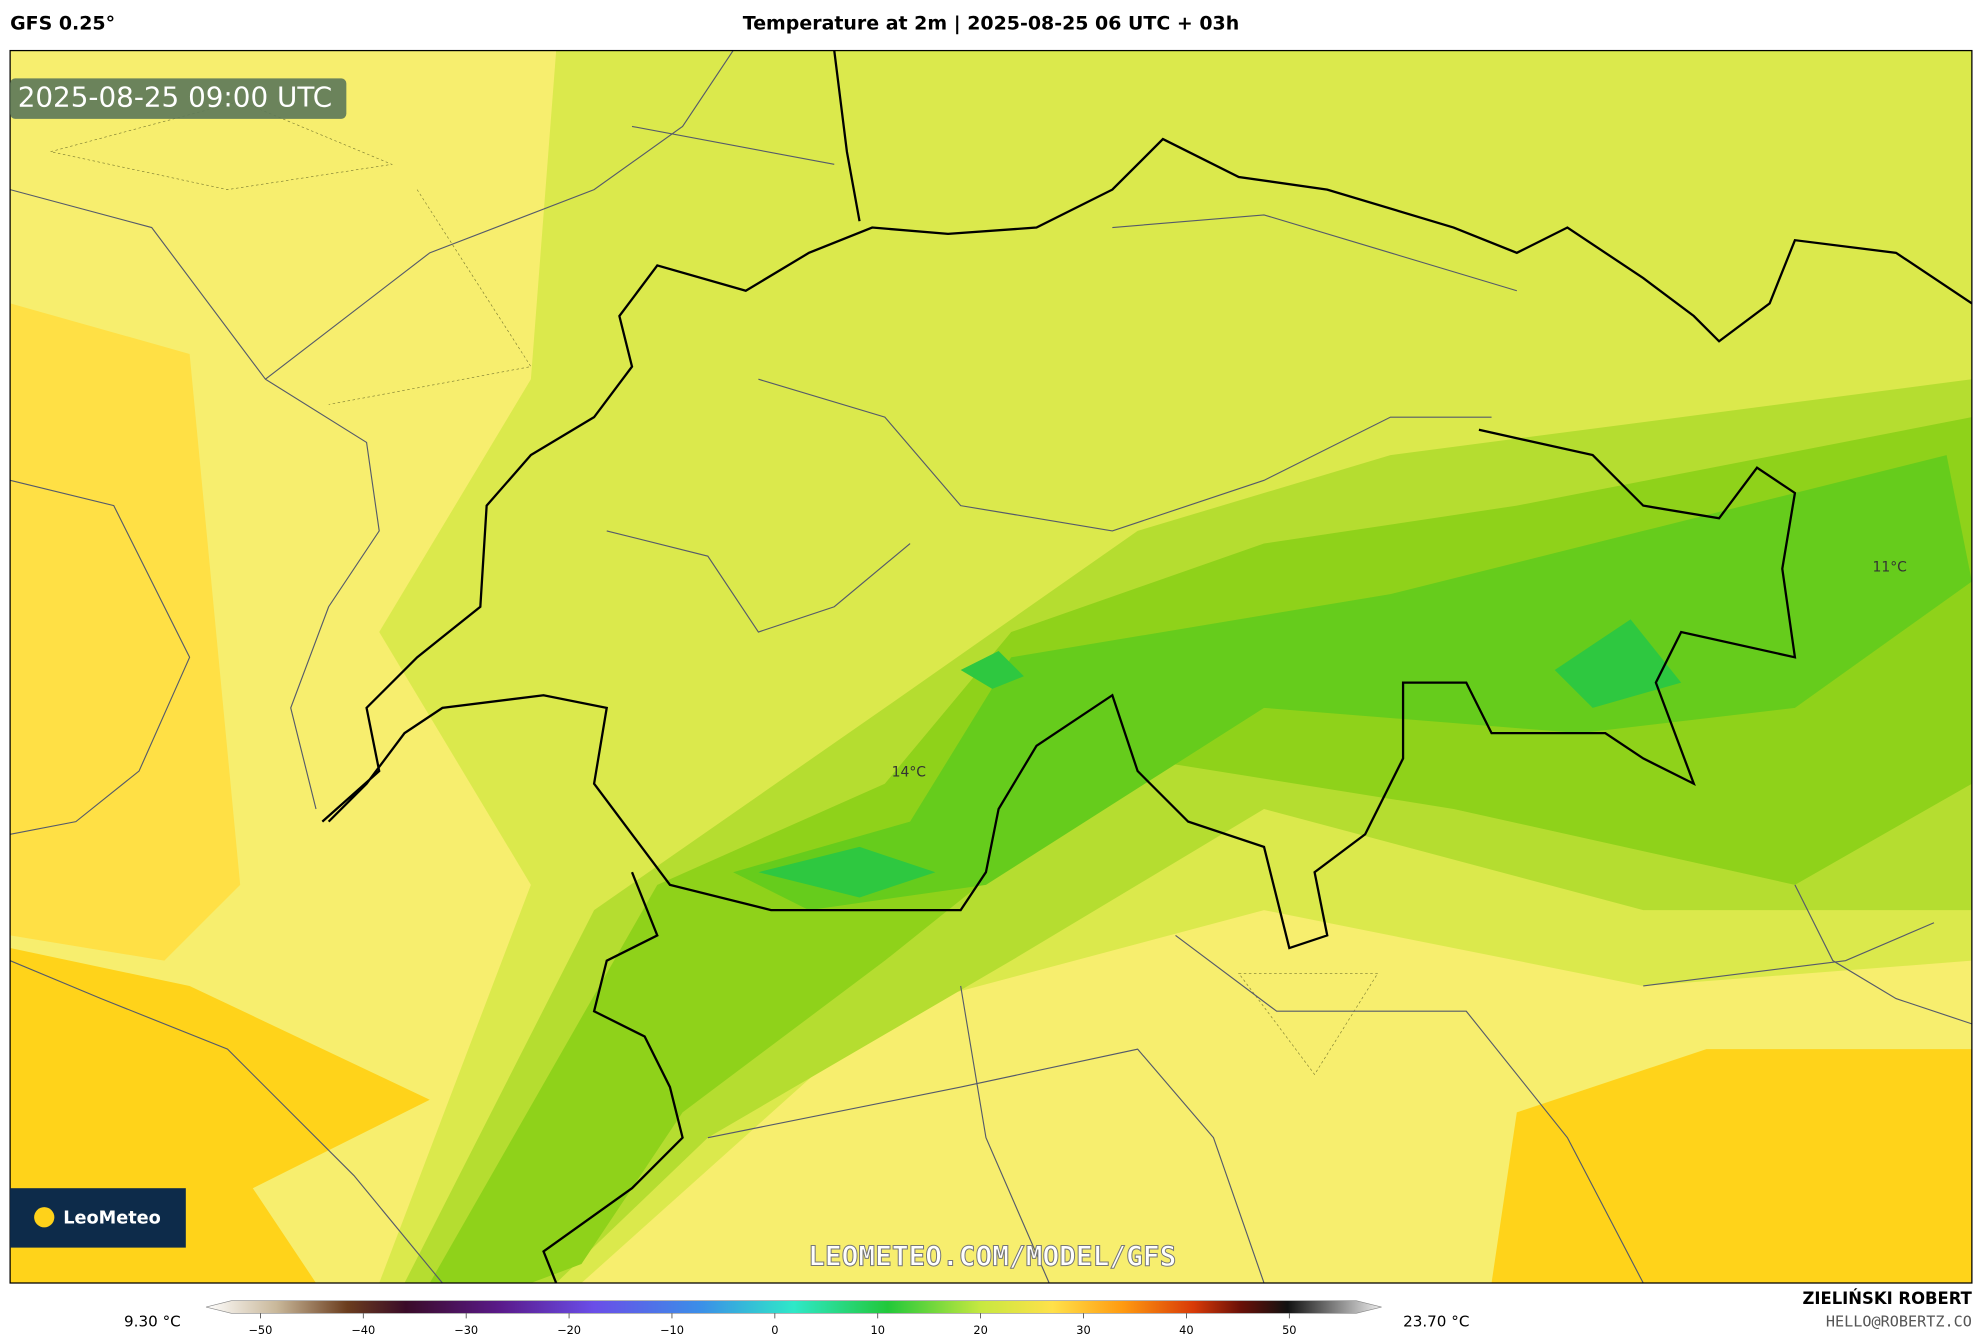  Describe the element at coordinates (878, 1330) in the screenshot. I see `colorbar-tick-label: 10` at that location.